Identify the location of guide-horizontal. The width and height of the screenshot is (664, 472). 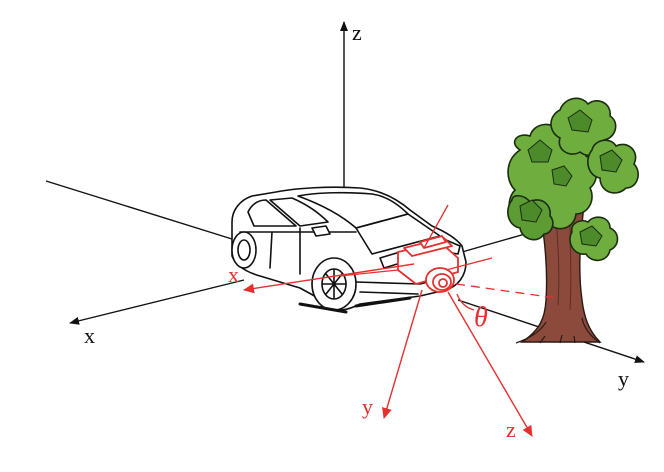
(469, 264).